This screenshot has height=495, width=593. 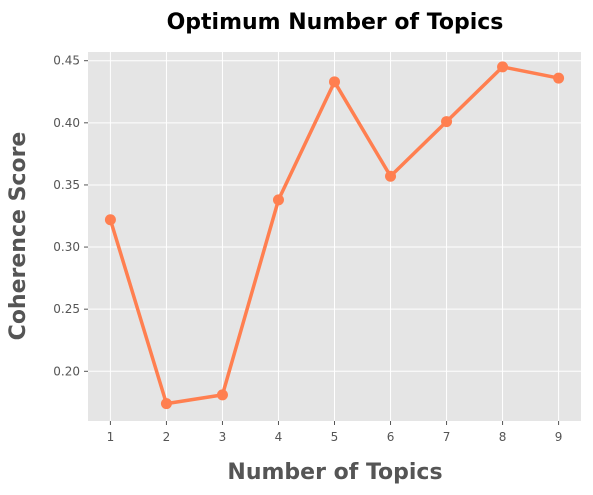 What do you see at coordinates (223, 437) in the screenshot?
I see `x-tick-label: 3` at bounding box center [223, 437].